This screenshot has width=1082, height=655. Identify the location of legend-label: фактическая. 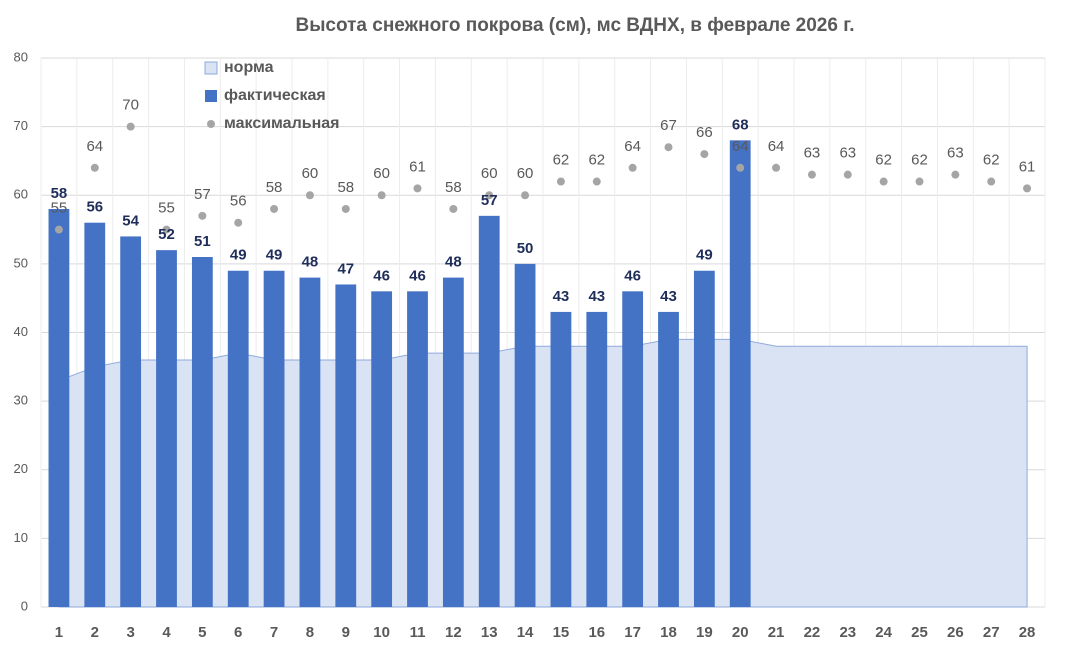
(275, 95).